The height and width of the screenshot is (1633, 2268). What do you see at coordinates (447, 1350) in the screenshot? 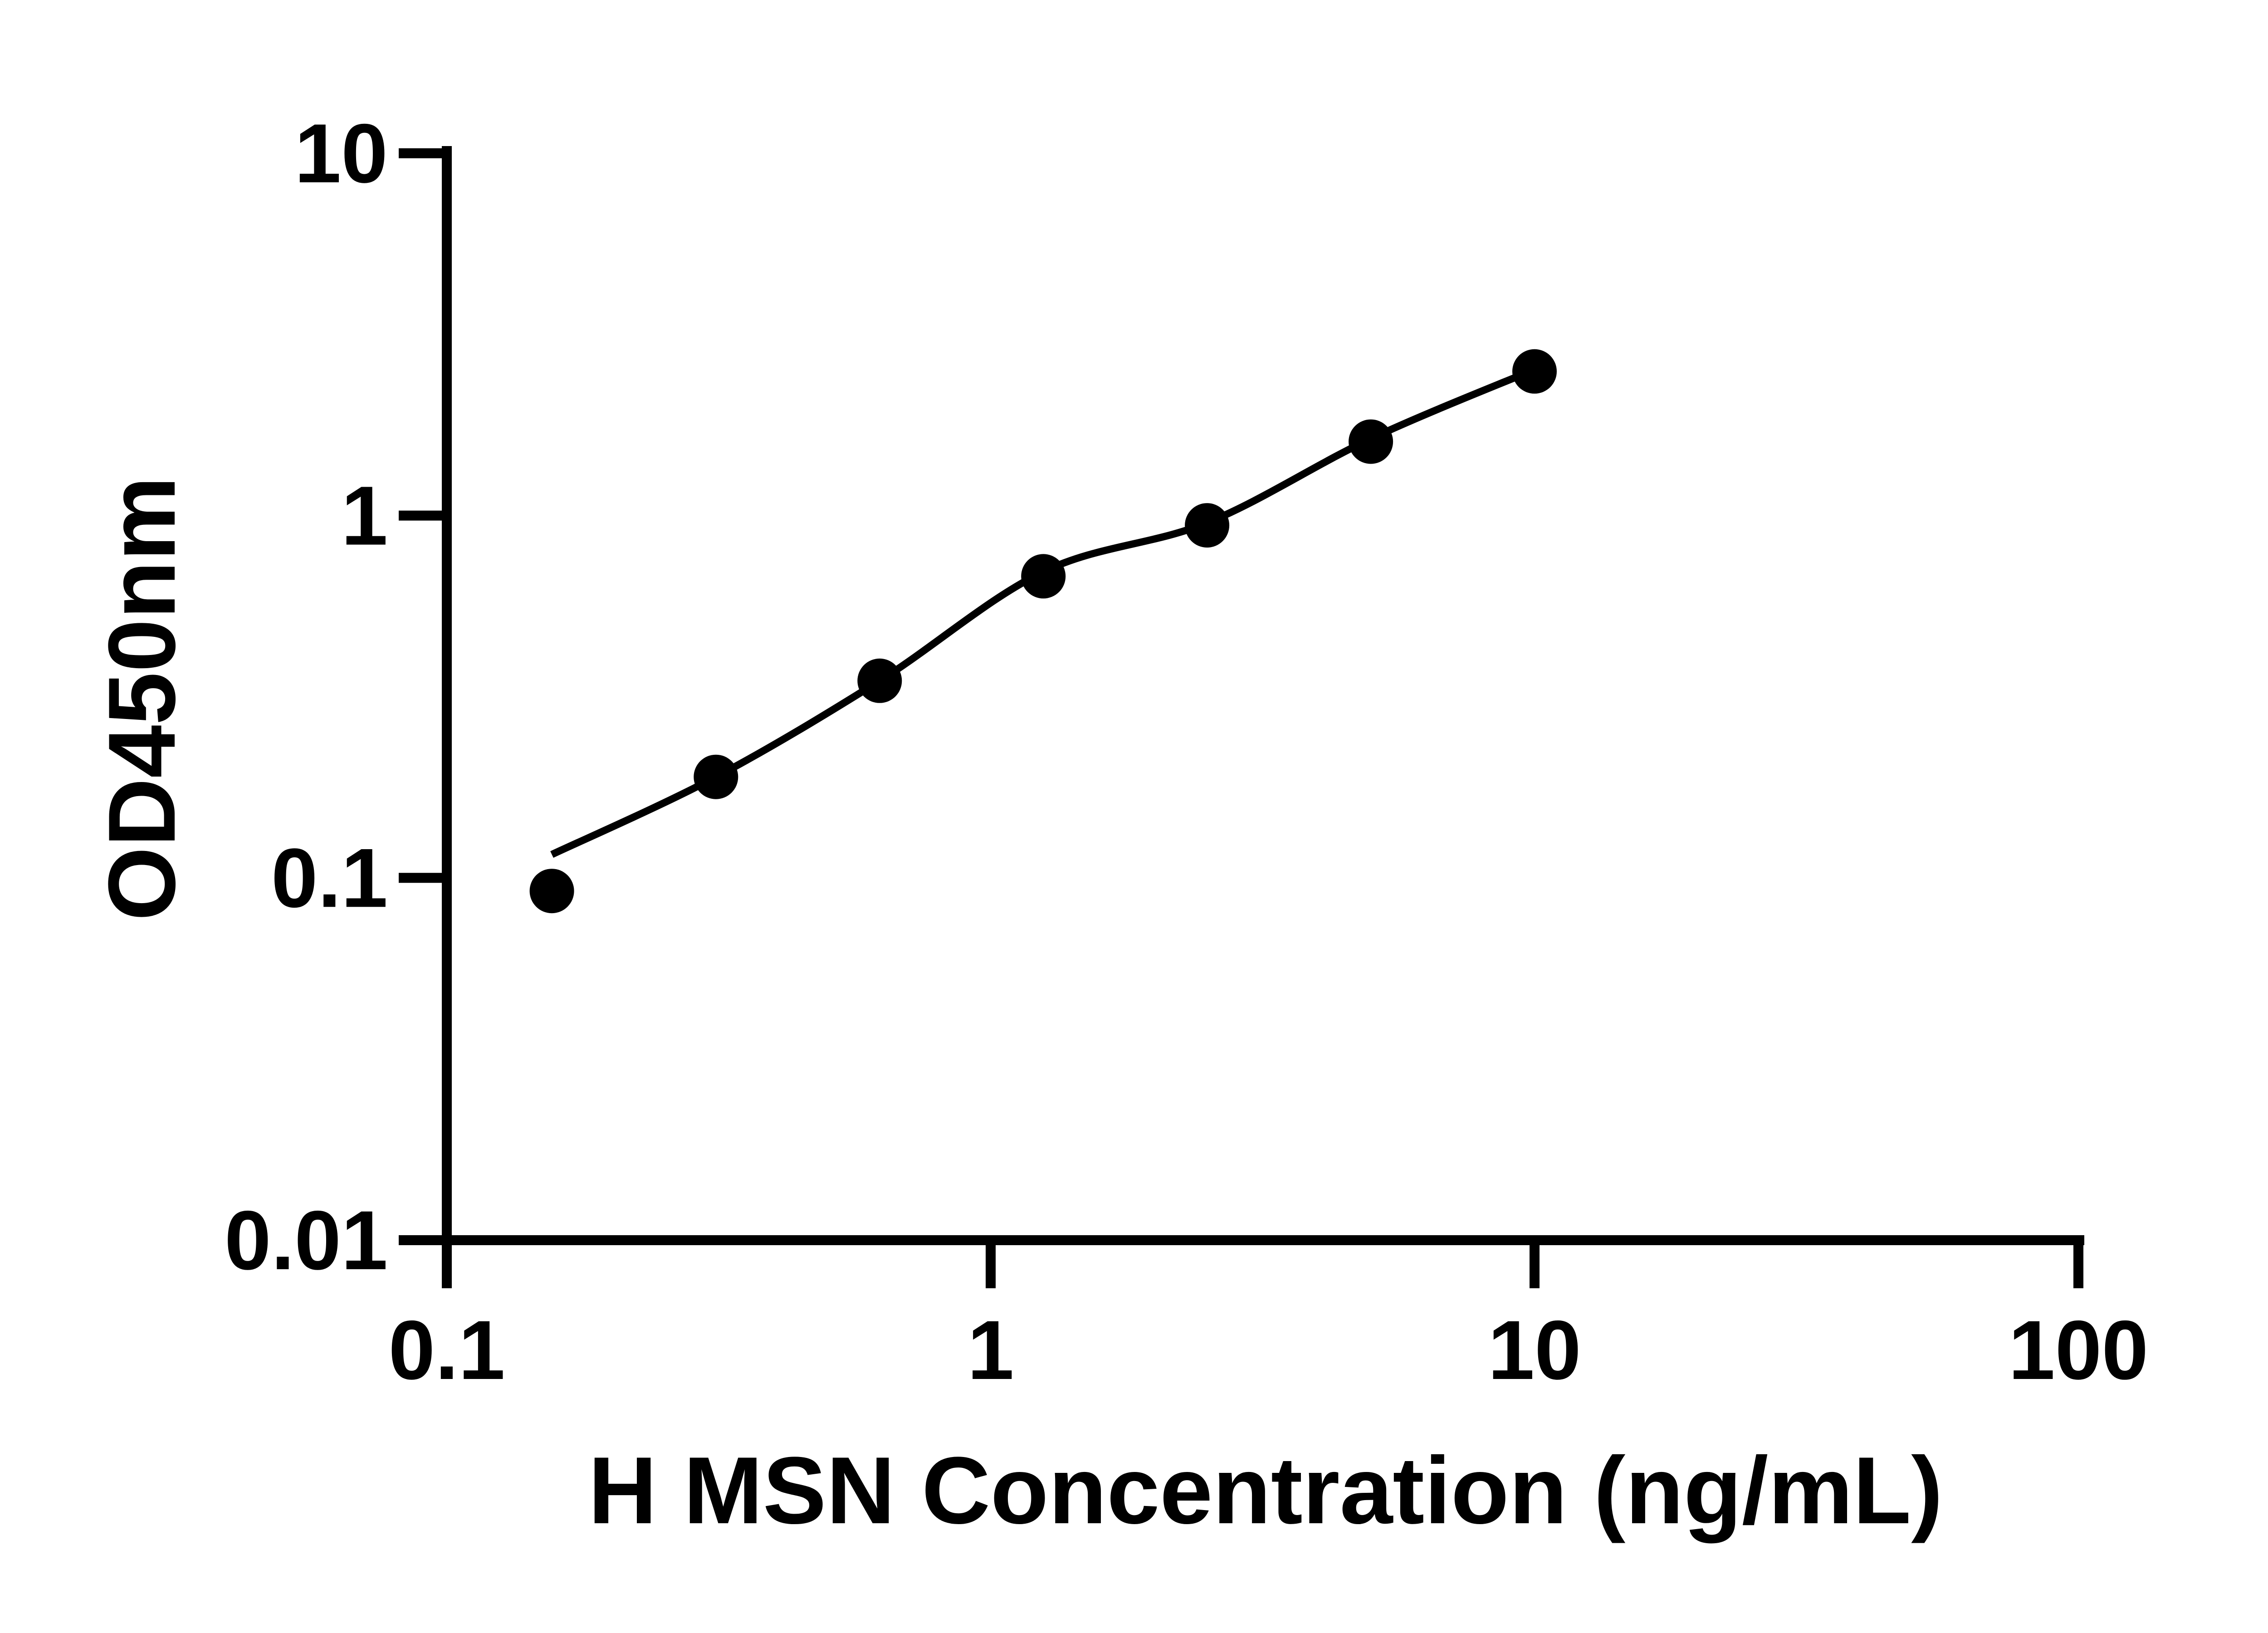
I see `x-tick-label: 0.1` at bounding box center [447, 1350].